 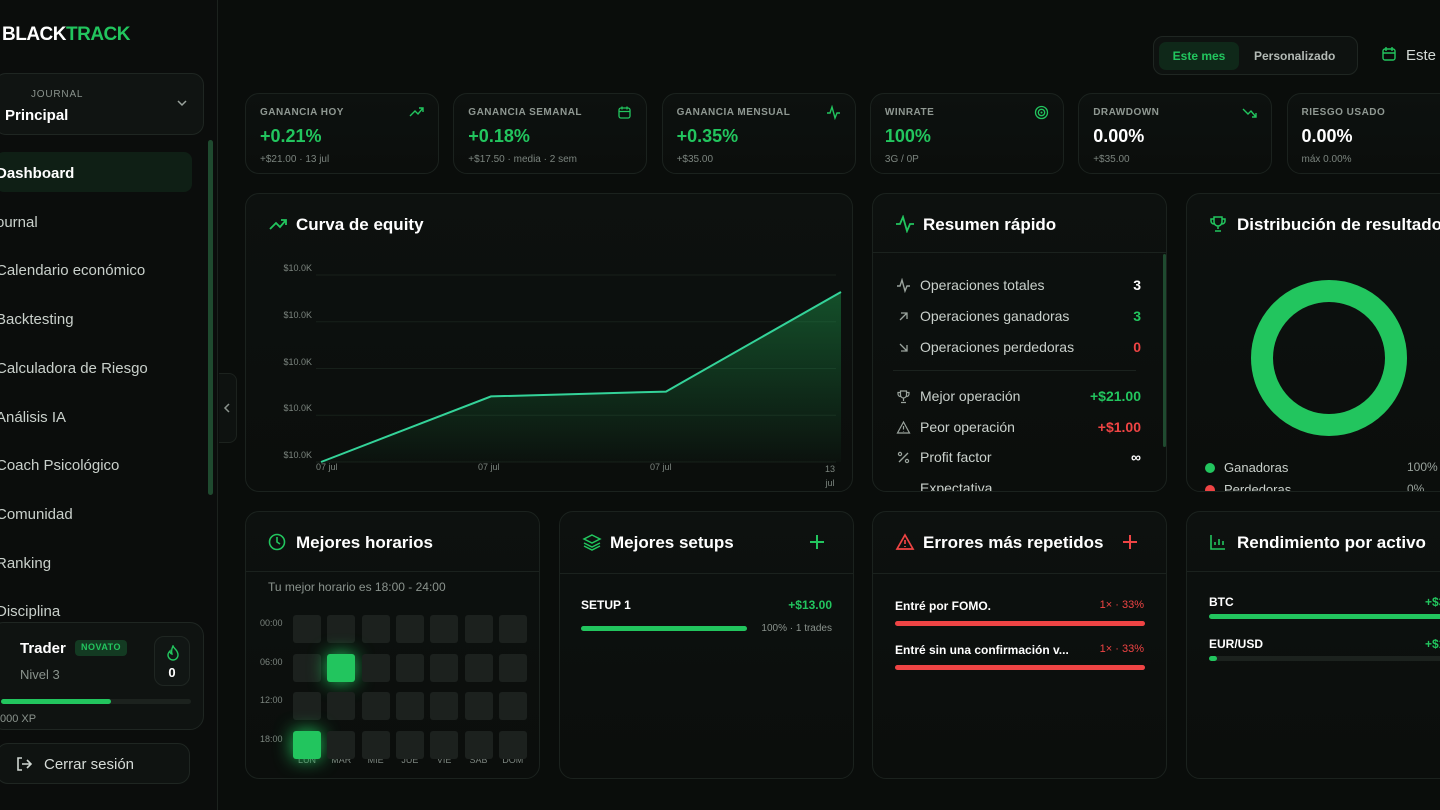 I want to click on xp-progress-fill, so click(x=56, y=701).